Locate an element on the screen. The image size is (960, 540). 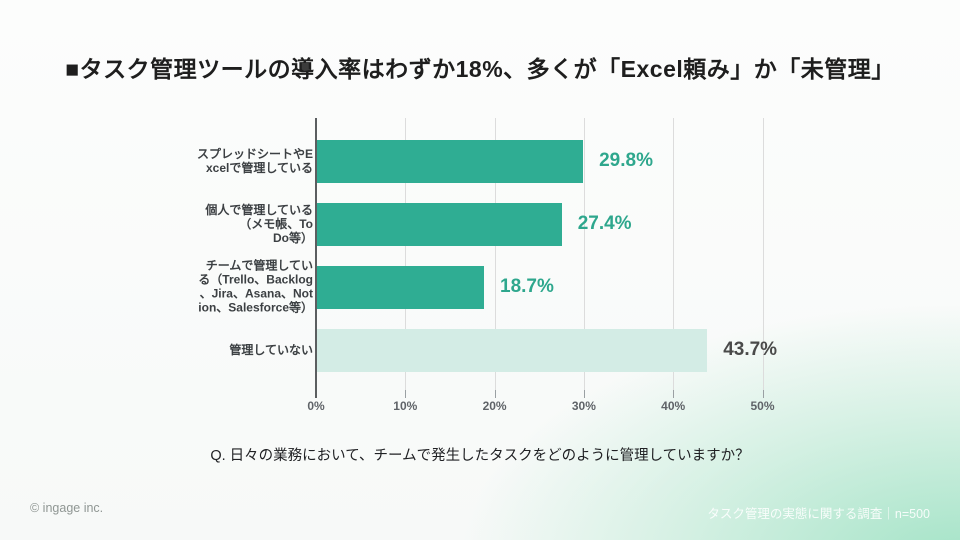
bar-row-spreadsheet: スプレッドシートやE xcelで管理している 29.8% is located at coordinates (494, 171).